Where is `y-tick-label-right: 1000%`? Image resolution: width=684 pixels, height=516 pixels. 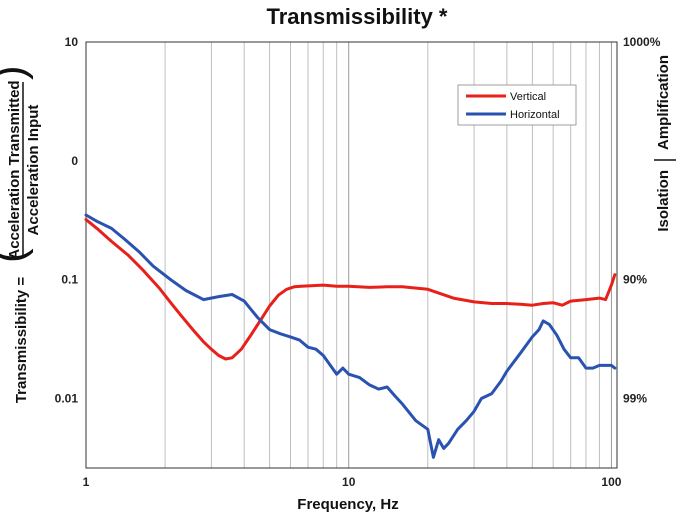 y-tick-label-right: 1000% is located at coordinates (642, 42).